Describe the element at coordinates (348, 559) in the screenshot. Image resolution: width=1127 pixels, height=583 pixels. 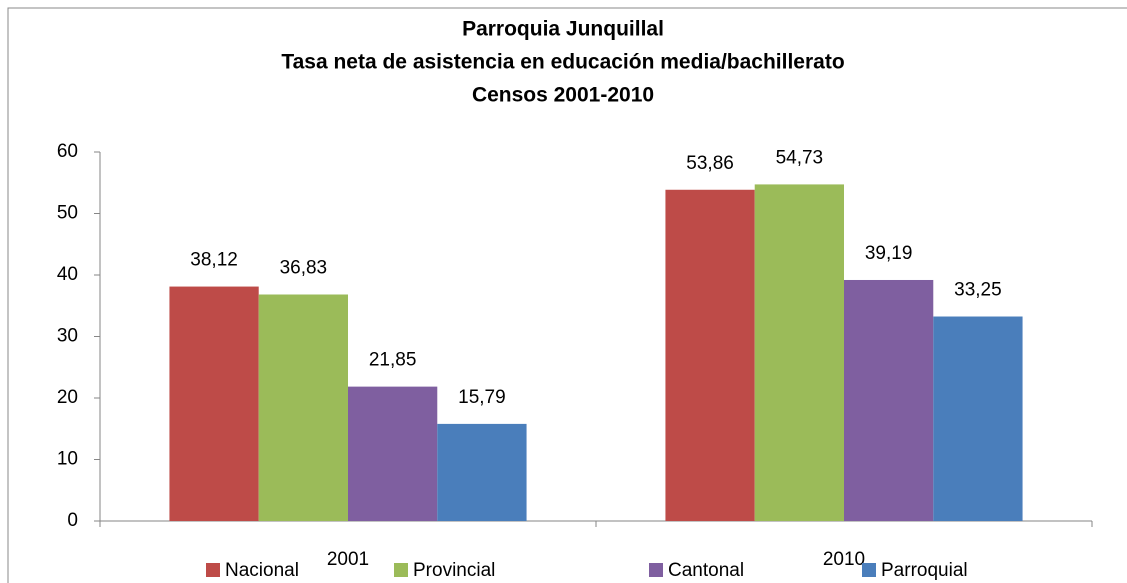
I see `x-tick-label: 2001` at that location.